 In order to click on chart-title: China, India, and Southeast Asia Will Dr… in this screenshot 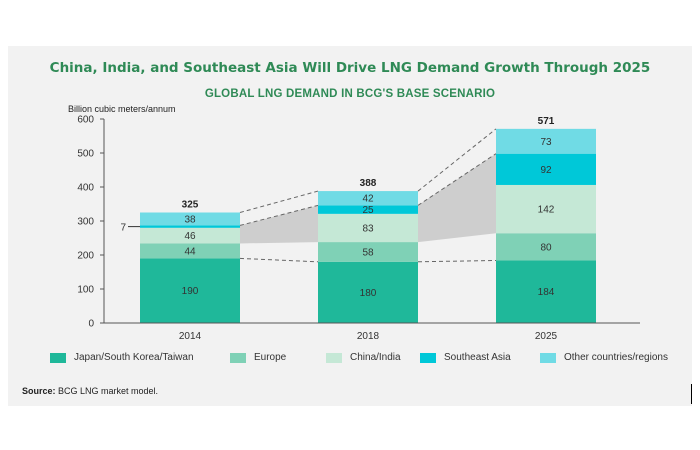, I will do `click(350, 68)`.